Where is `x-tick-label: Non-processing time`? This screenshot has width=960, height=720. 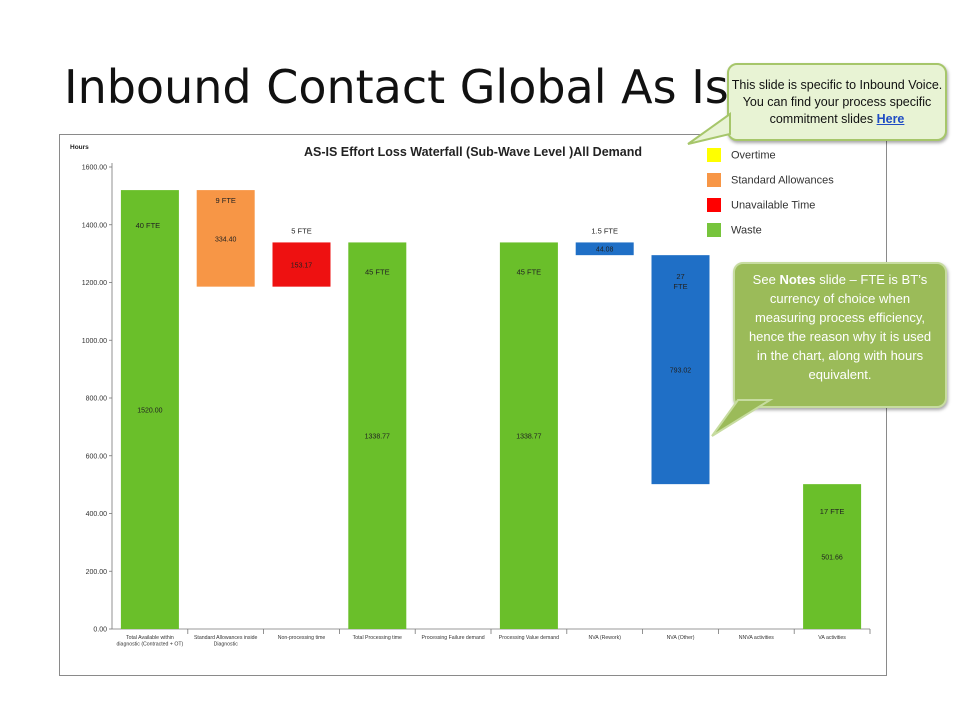
x-tick-label: Non-processing time is located at coordinates (302, 638).